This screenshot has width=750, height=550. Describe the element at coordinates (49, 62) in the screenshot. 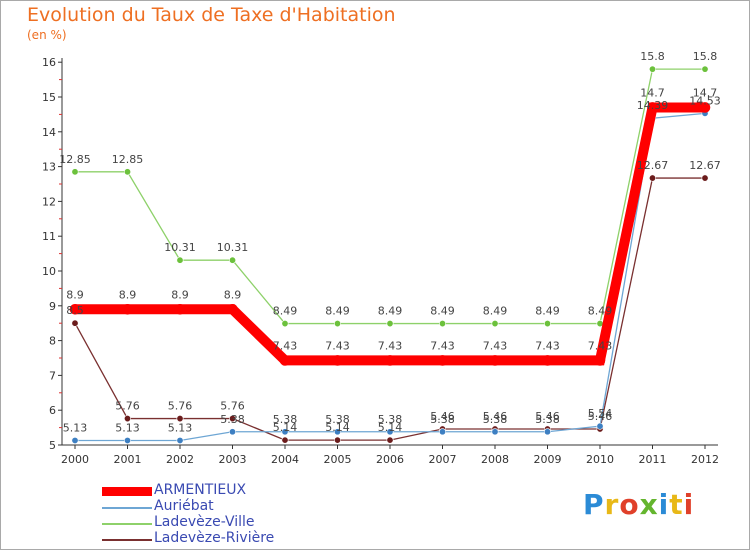

I see `y-tick-label: 16` at that location.